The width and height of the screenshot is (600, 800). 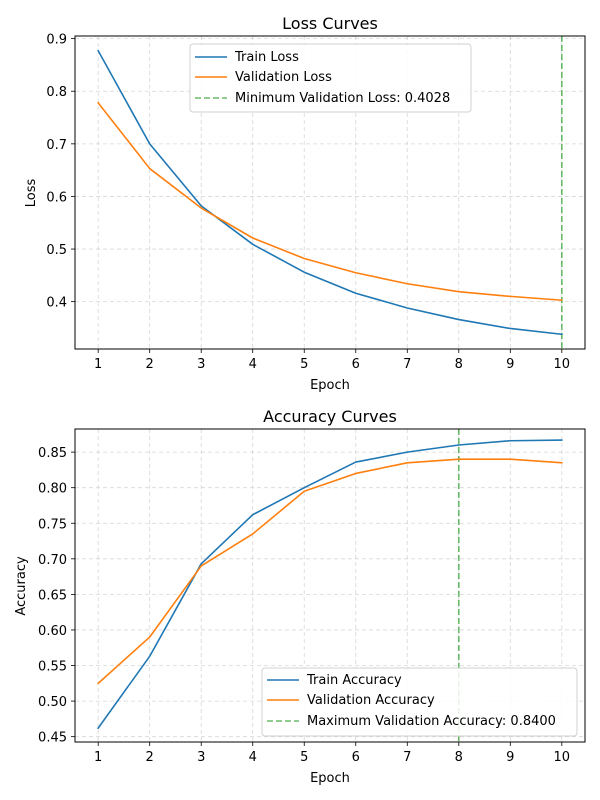 What do you see at coordinates (52, 738) in the screenshot?
I see `accuracy-y-tick-label-0: 0.45` at bounding box center [52, 738].